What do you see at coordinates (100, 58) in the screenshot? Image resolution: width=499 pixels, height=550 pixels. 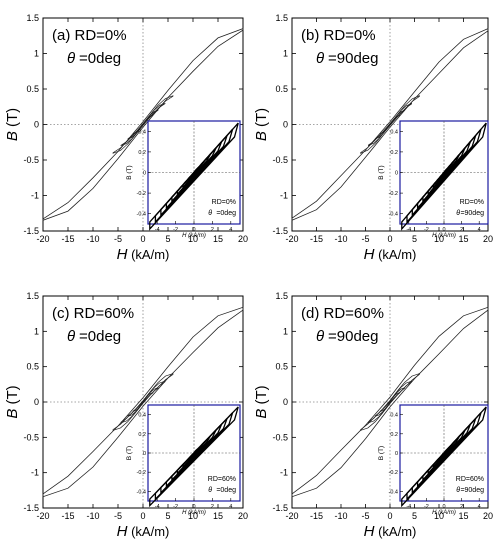 I see `theta-label: =0deg` at bounding box center [100, 58].